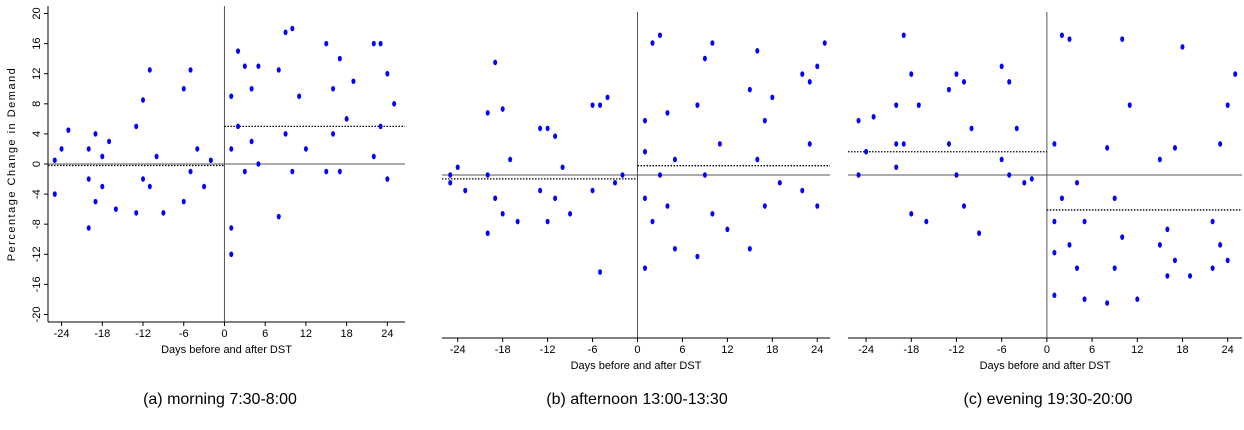 The width and height of the screenshot is (1244, 430). What do you see at coordinates (957, 350) in the screenshot?
I see `x-tick-label: -12` at bounding box center [957, 350].